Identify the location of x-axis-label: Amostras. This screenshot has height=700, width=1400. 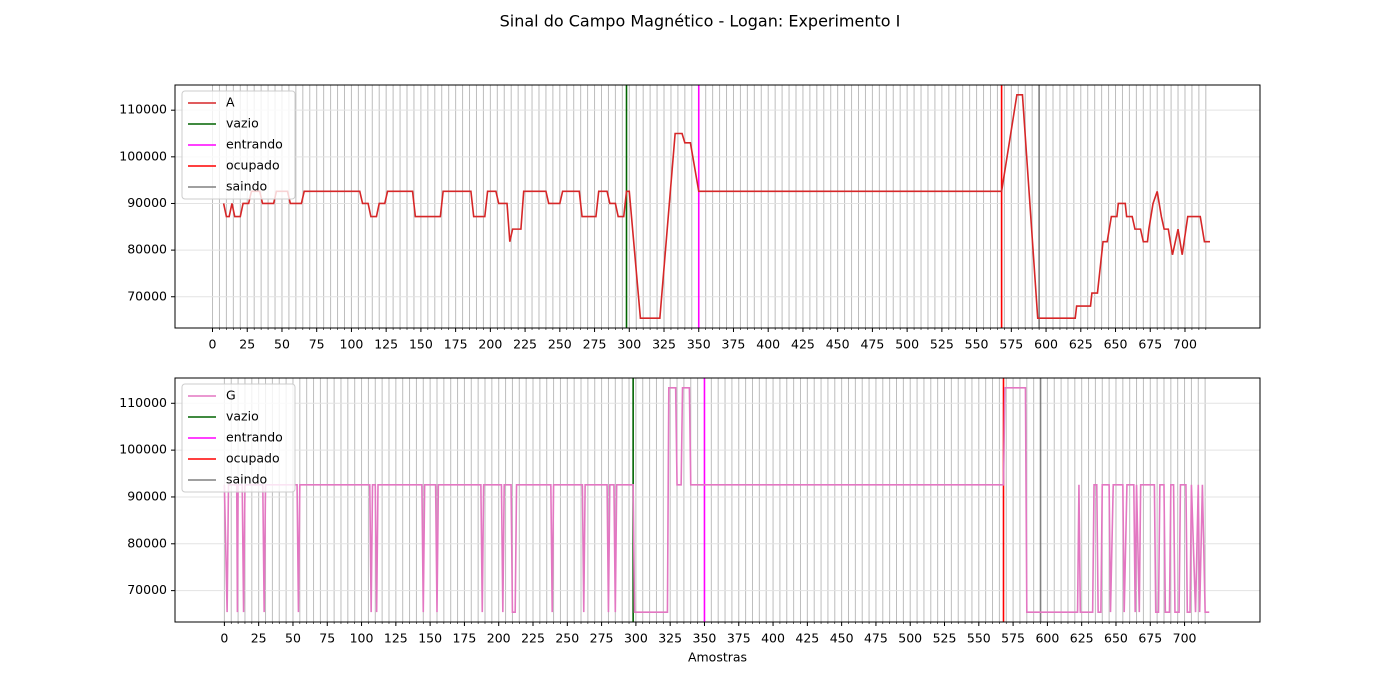
(717, 657).